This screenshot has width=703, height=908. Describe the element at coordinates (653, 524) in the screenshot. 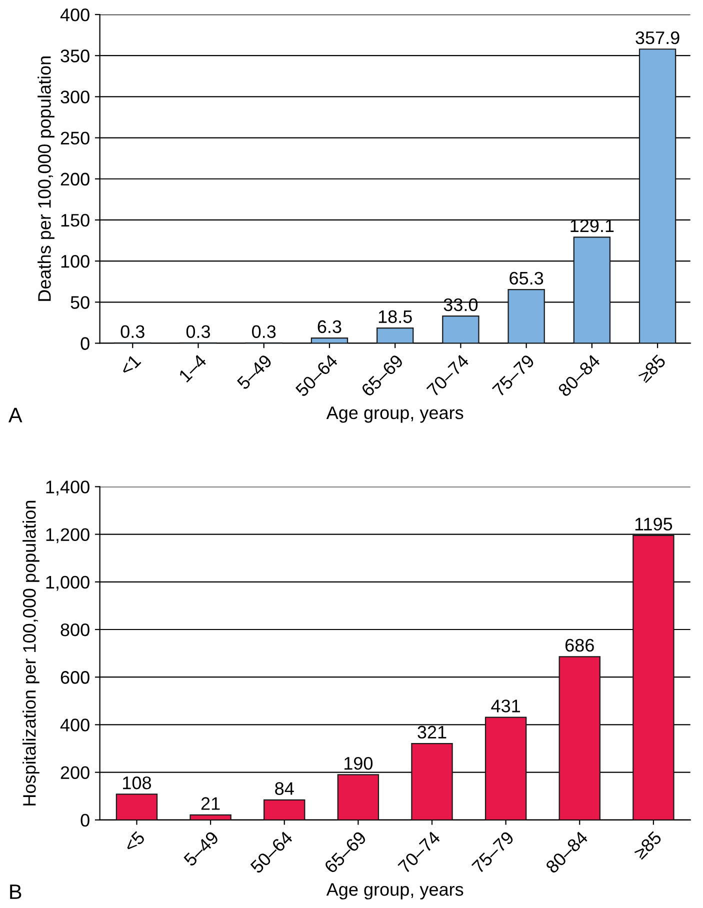

I see `data-label: 1195` at that location.